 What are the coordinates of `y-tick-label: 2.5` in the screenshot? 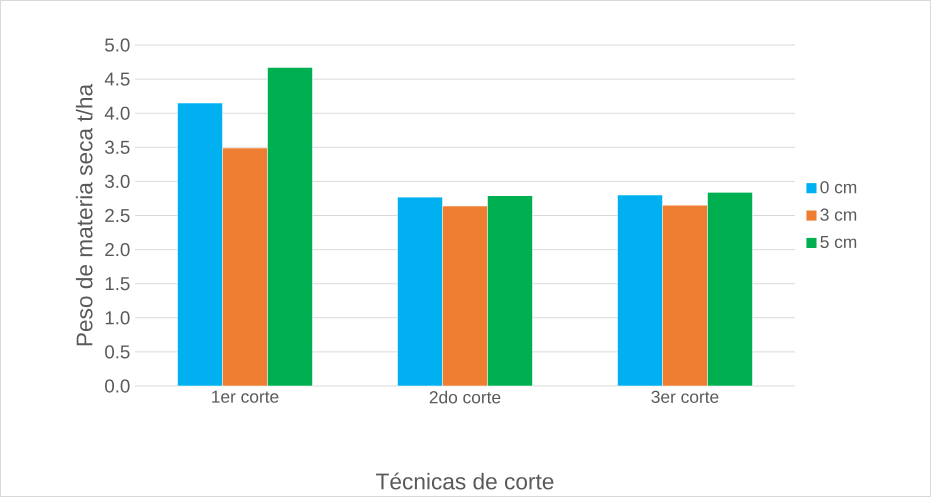 It's located at (117, 215).